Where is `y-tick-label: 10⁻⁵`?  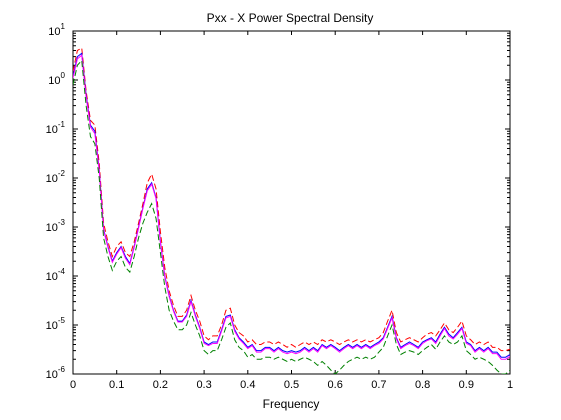
y-tick-label: 10⁻⁵ is located at coordinates (56, 324).